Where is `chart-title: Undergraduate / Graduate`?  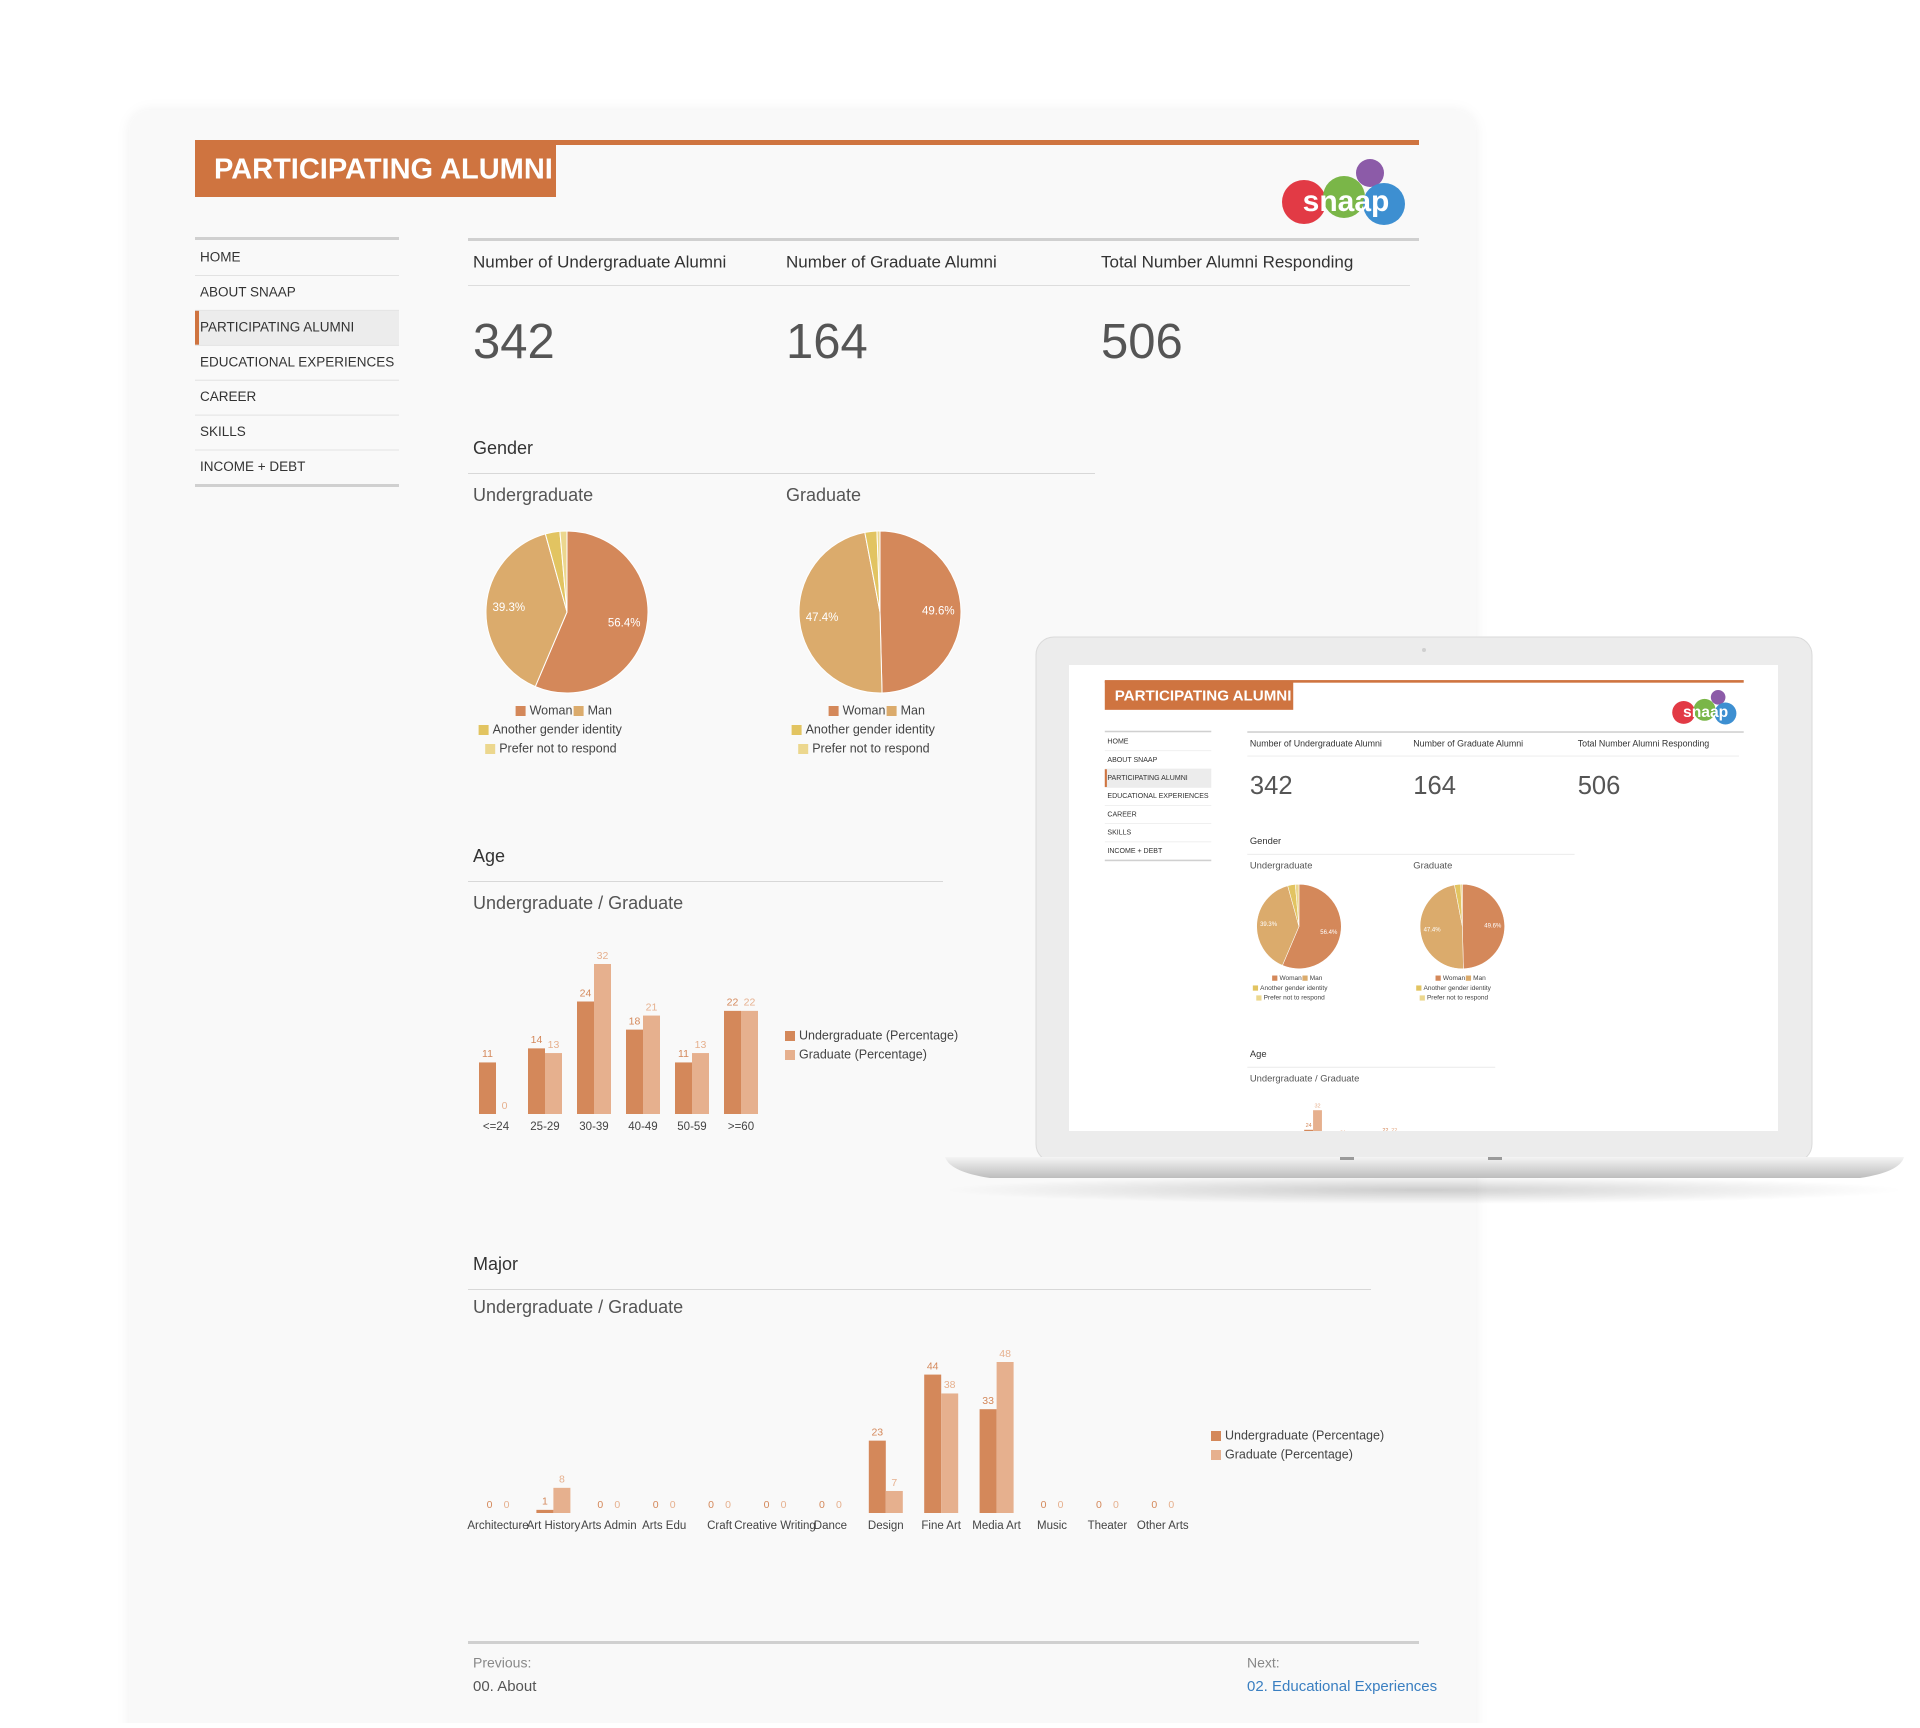 chart-title: Undergraduate / Graduate is located at coordinates (578, 903).